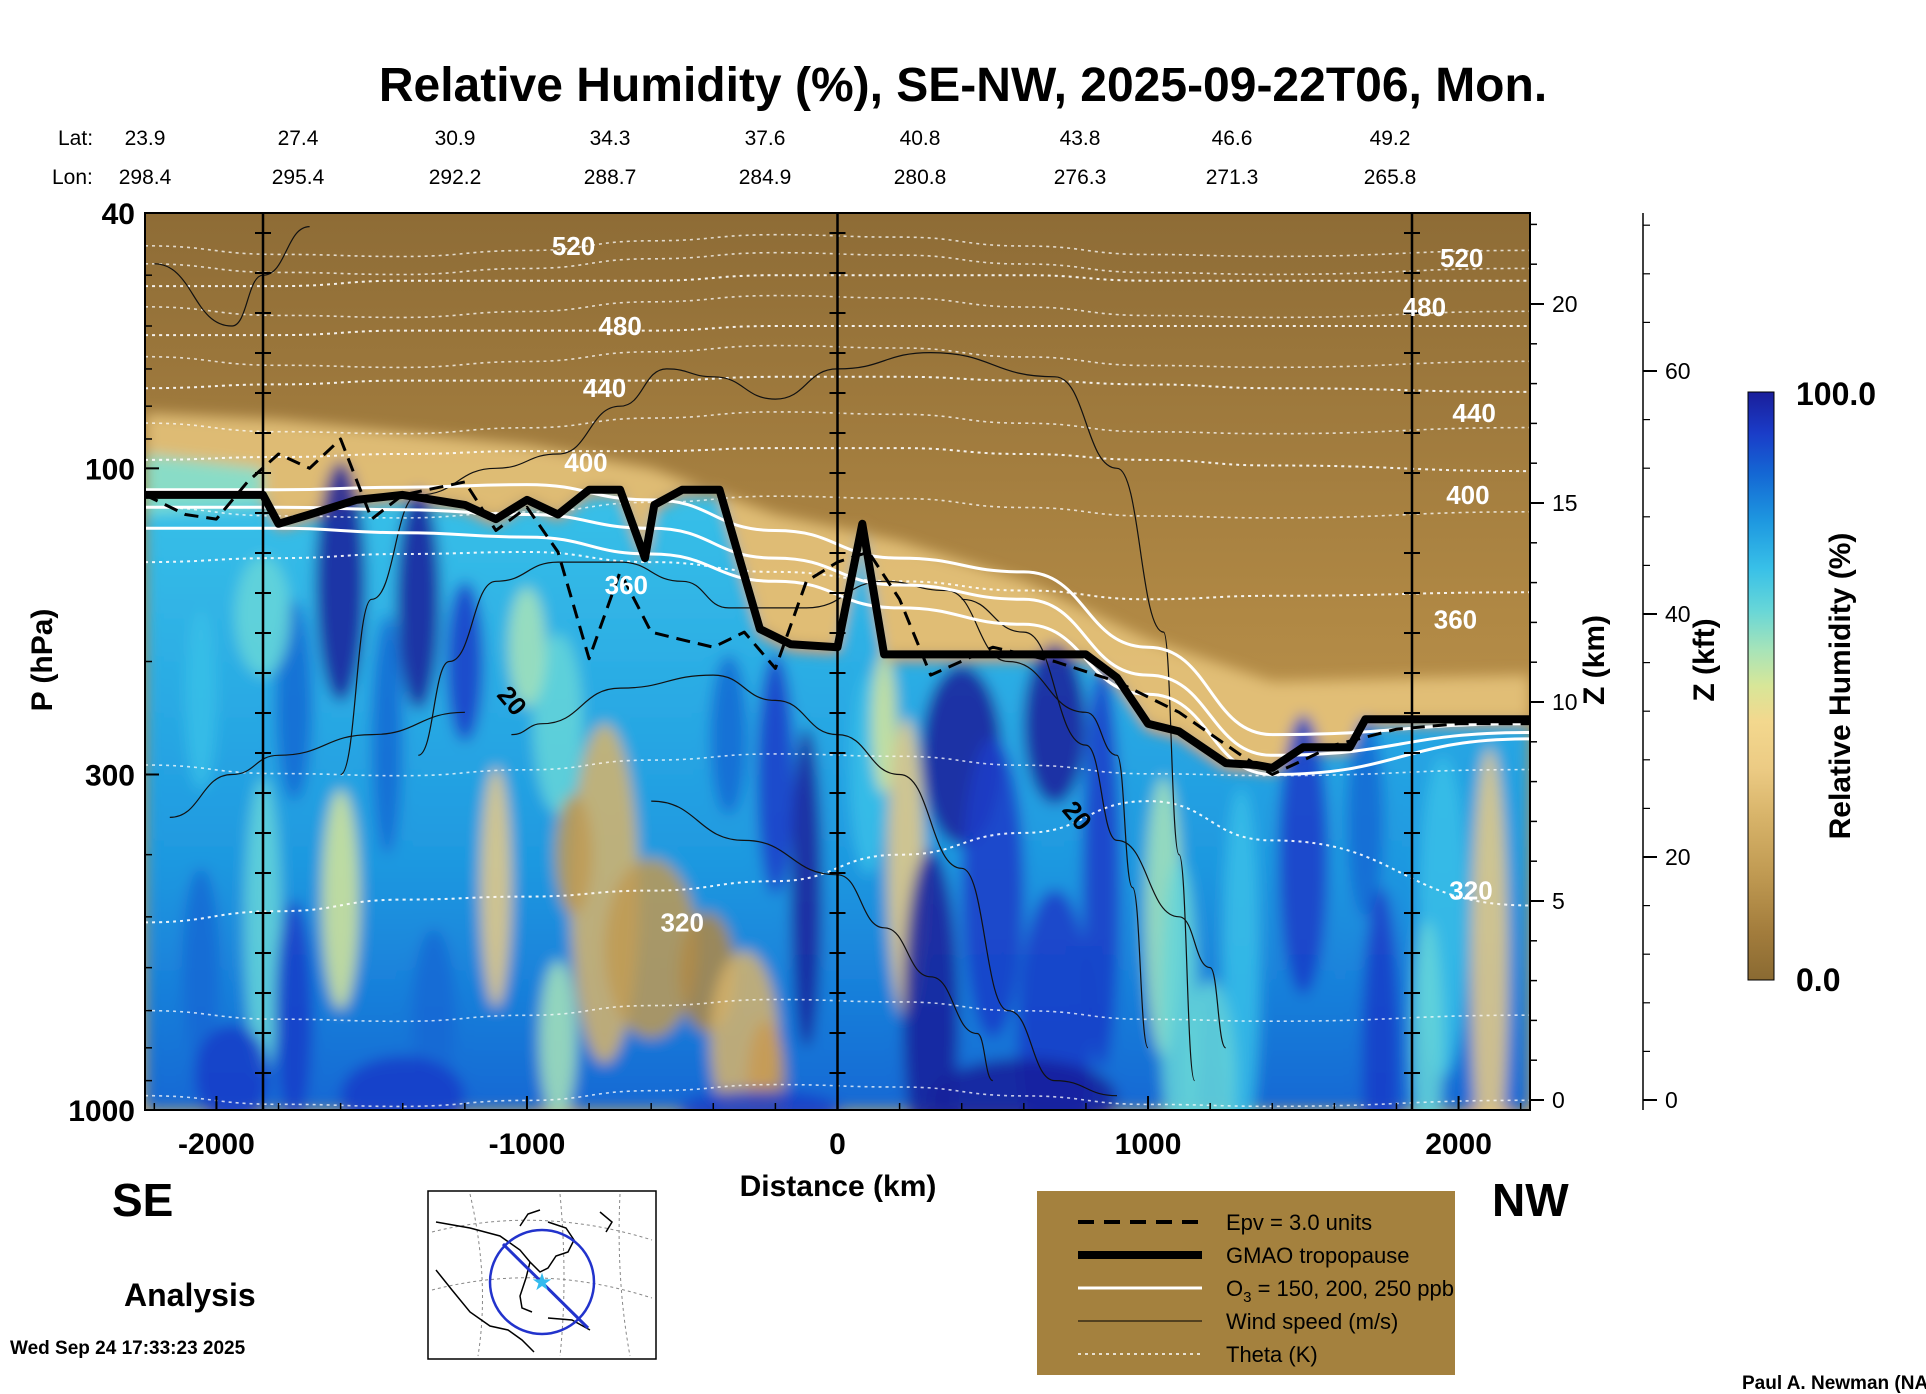 This screenshot has width=1926, height=1394. What do you see at coordinates (1836, 394) in the screenshot?
I see `colorbar-max-label: 100.0` at bounding box center [1836, 394].